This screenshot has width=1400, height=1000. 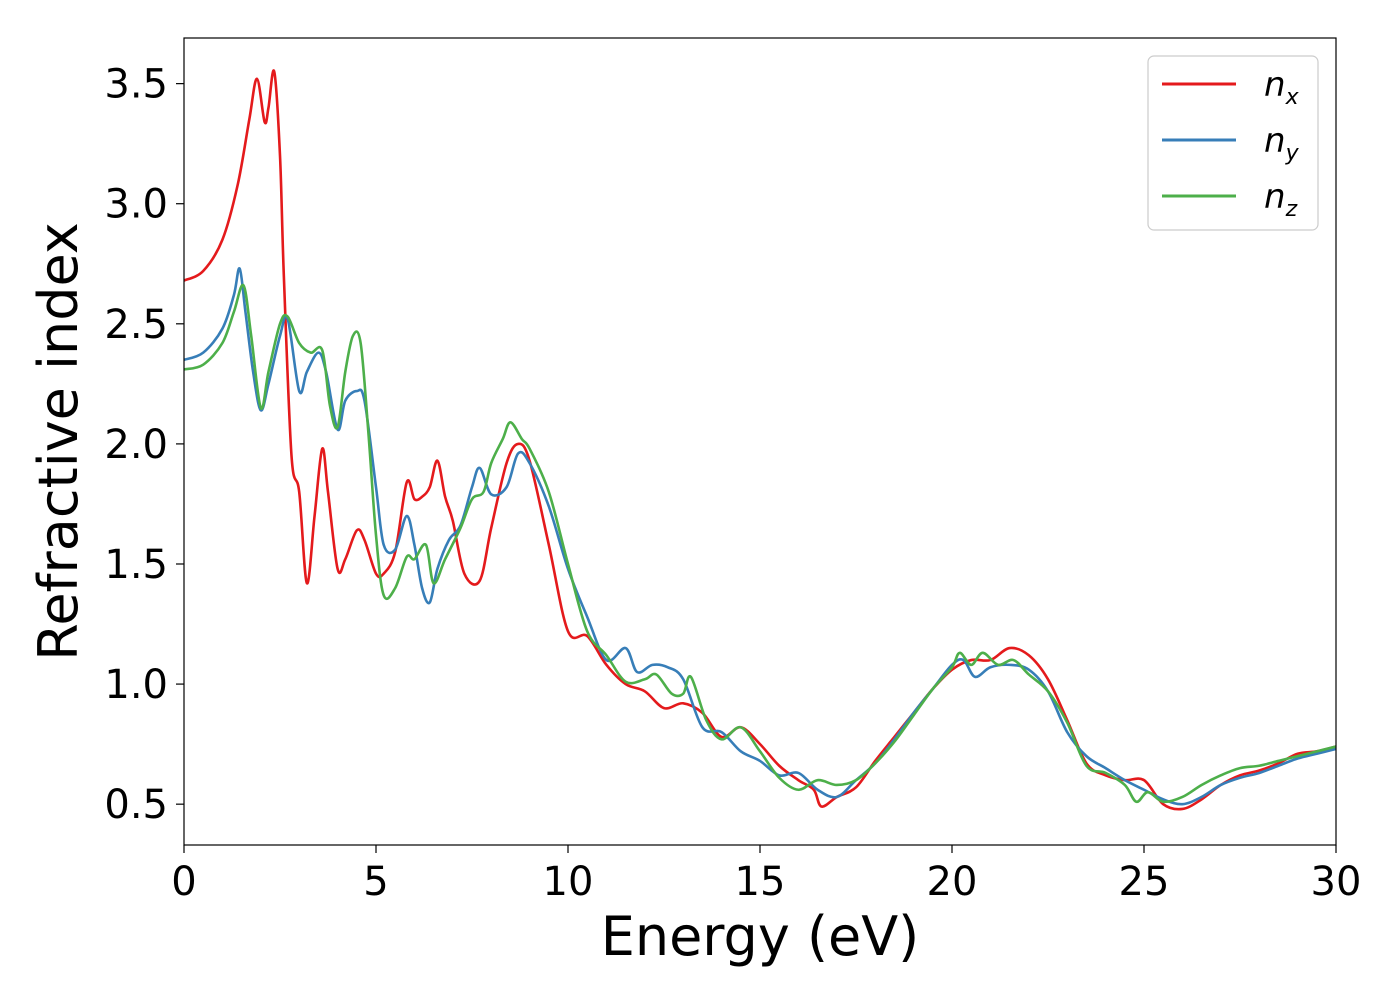 I want to click on legend-box, so click(x=1233, y=143).